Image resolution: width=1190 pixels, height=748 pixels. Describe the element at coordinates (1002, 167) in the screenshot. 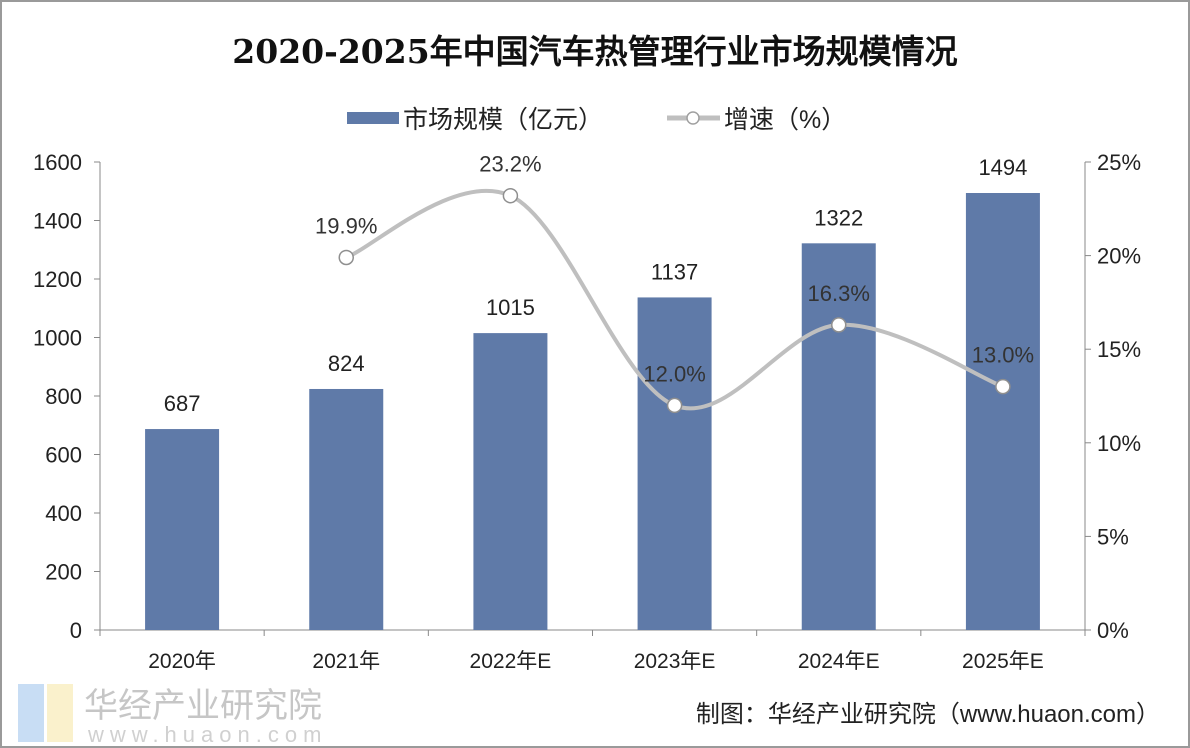

I see `bar-data-label: 1494` at that location.